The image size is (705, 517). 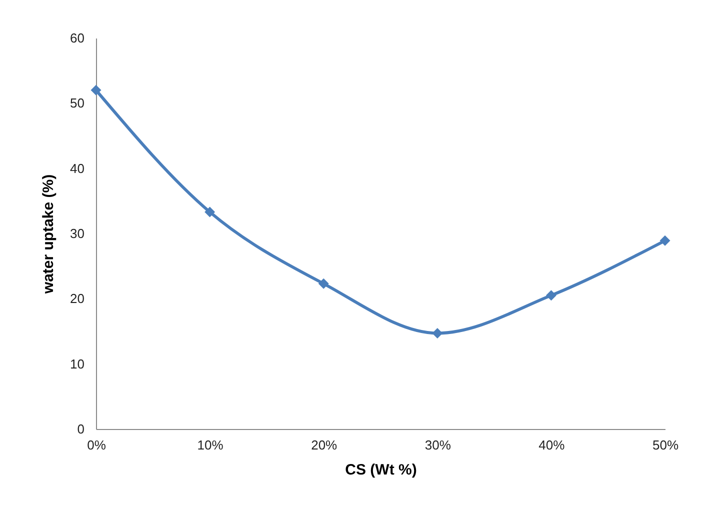 What do you see at coordinates (77, 103) in the screenshot?
I see `y-tick-label: 50` at bounding box center [77, 103].